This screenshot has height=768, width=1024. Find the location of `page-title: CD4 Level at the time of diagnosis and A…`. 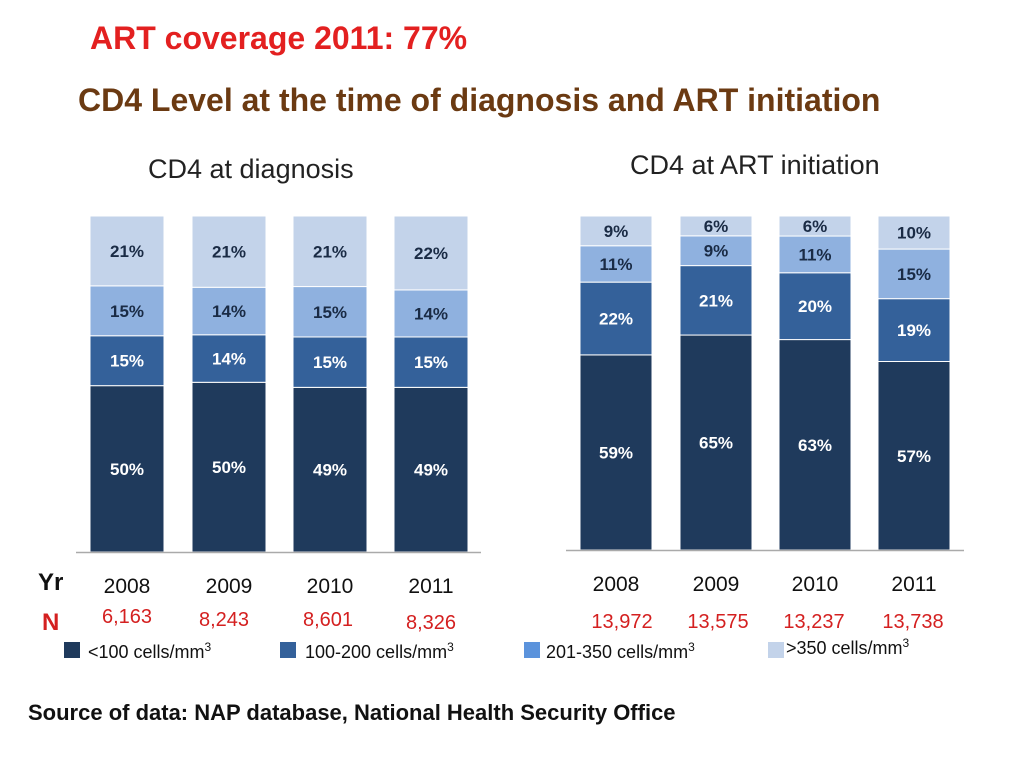

page-title: CD4 Level at the time of diagnosis and A… is located at coordinates (479, 100).